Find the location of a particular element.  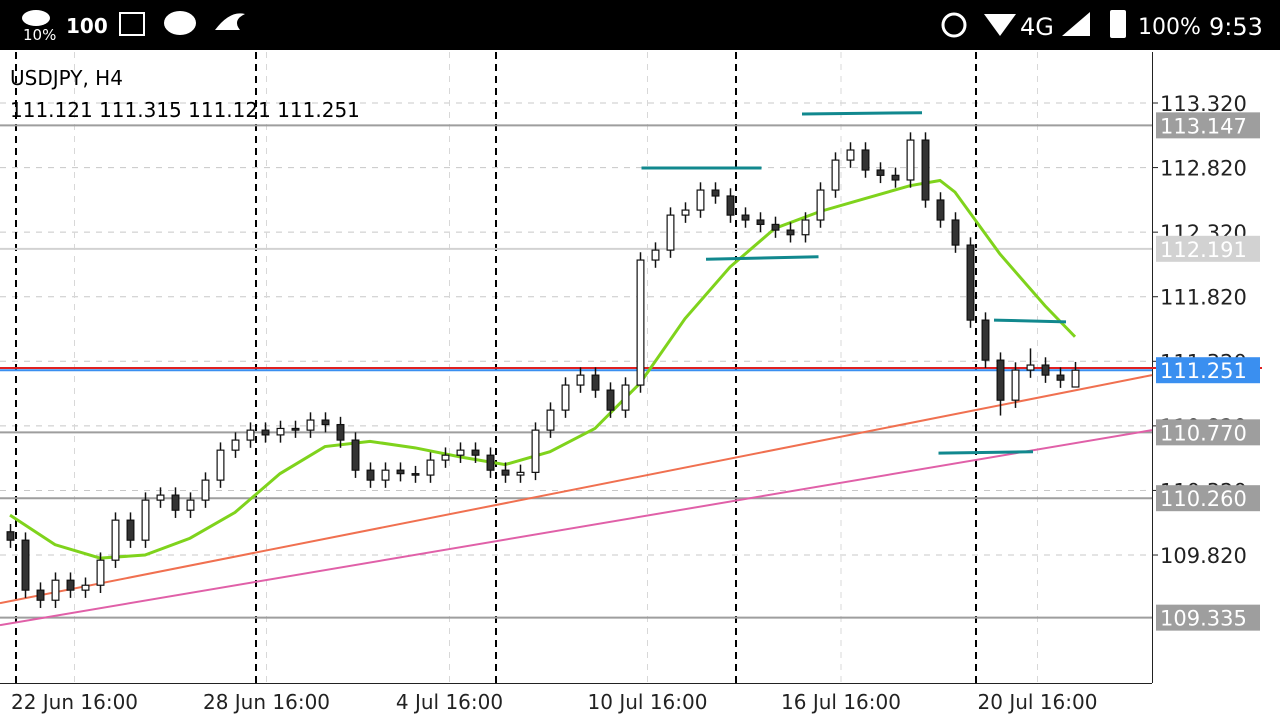

status-bar is located at coordinates (640, 25).